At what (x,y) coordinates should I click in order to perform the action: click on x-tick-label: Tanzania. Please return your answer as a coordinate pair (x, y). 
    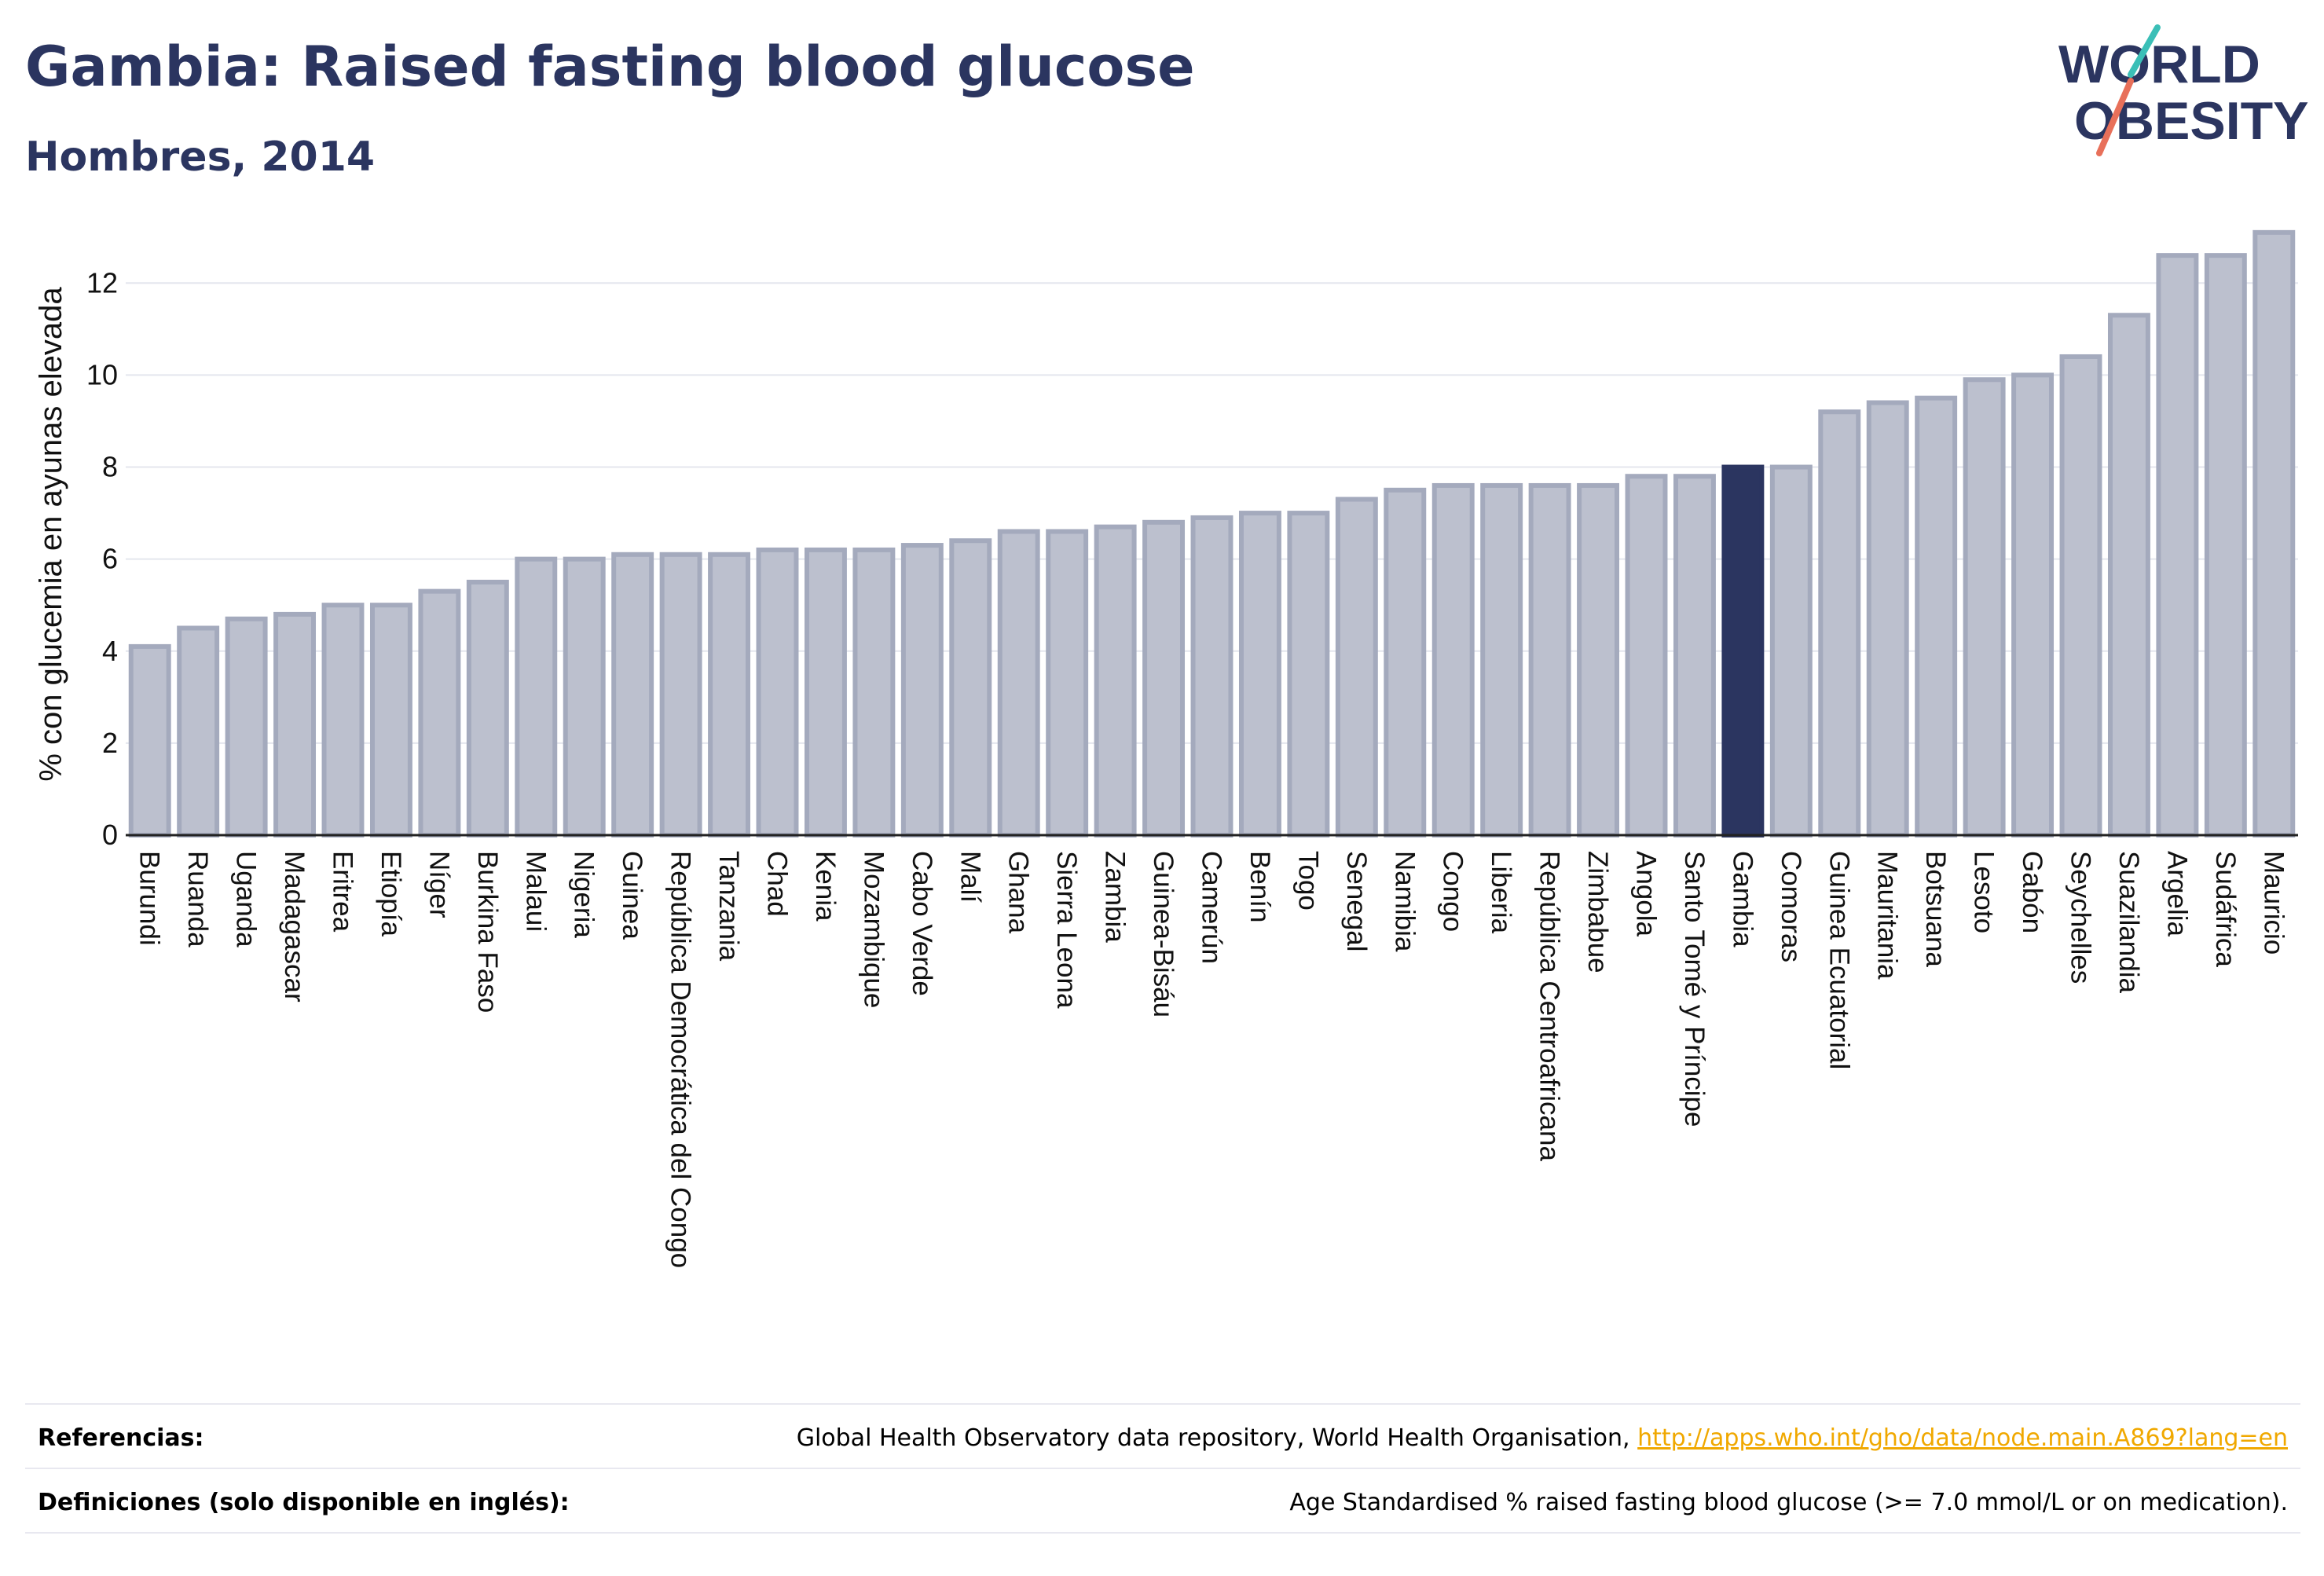
    Looking at the image, I should click on (728, 906).